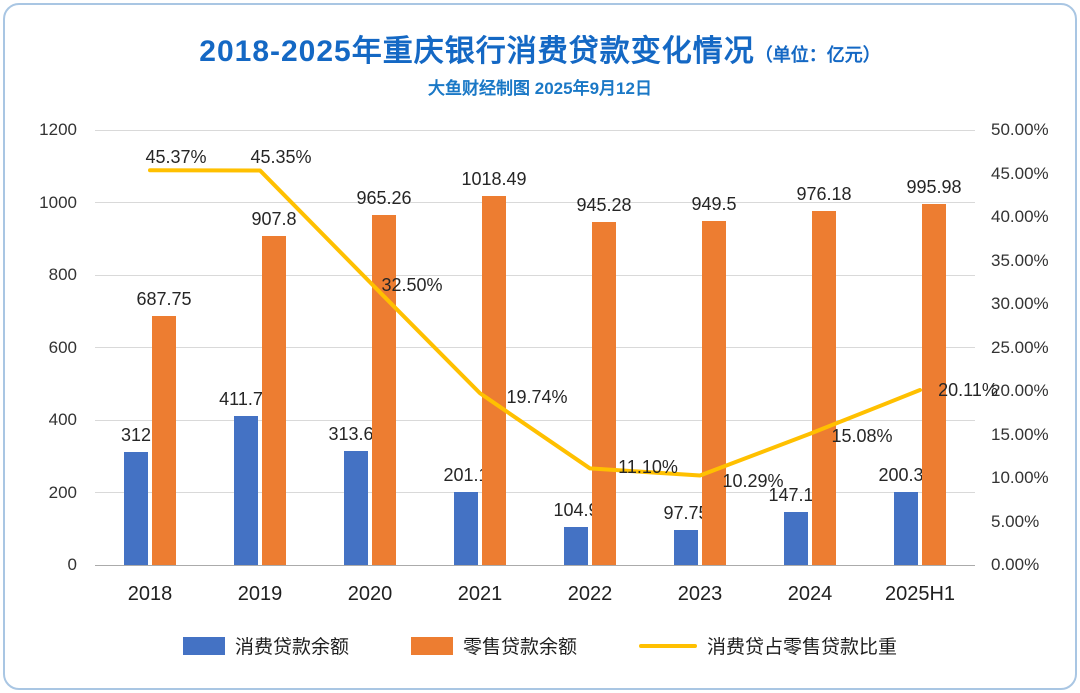 This screenshot has height=693, width=1080. Describe the element at coordinates (906, 475) in the screenshot. I see `bar-value-label: 200.34` at that location.